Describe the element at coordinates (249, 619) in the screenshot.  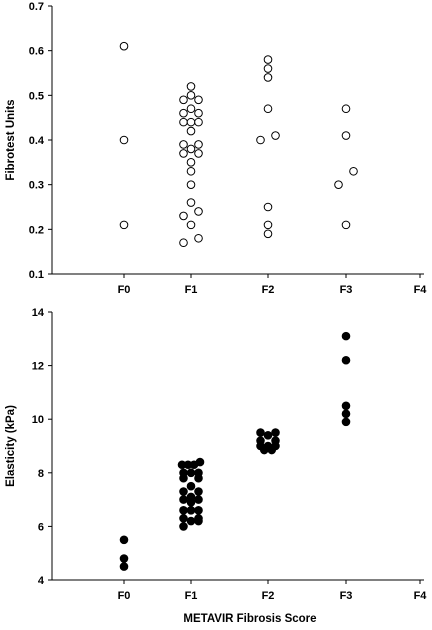
I see `x-axis-title: METAVIR Fibrosis Score` at that location.